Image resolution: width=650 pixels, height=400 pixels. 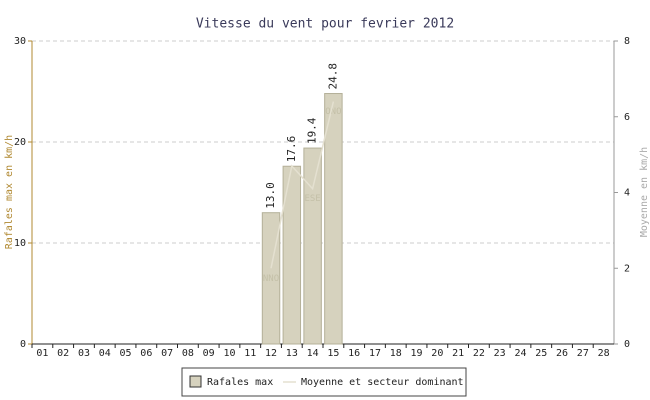 I want to click on x-tick-label: 22, so click(x=479, y=353).